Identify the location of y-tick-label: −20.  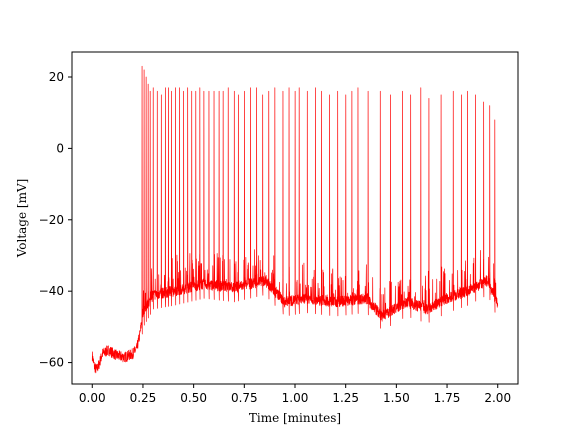
(51, 220).